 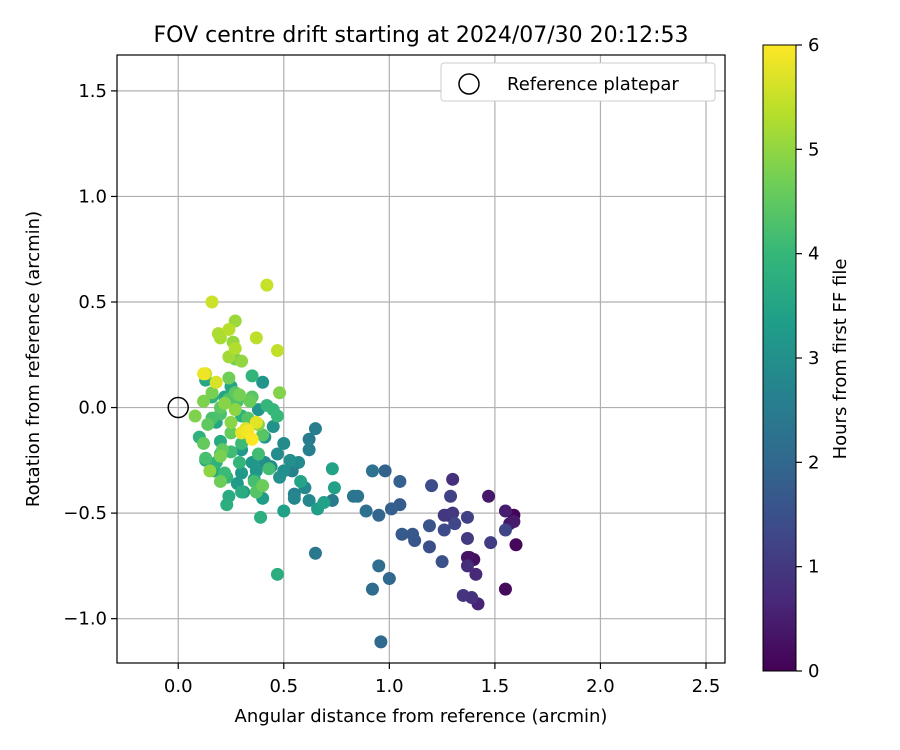 What do you see at coordinates (92, 302) in the screenshot?
I see `y-tick-label: 0.5` at bounding box center [92, 302].